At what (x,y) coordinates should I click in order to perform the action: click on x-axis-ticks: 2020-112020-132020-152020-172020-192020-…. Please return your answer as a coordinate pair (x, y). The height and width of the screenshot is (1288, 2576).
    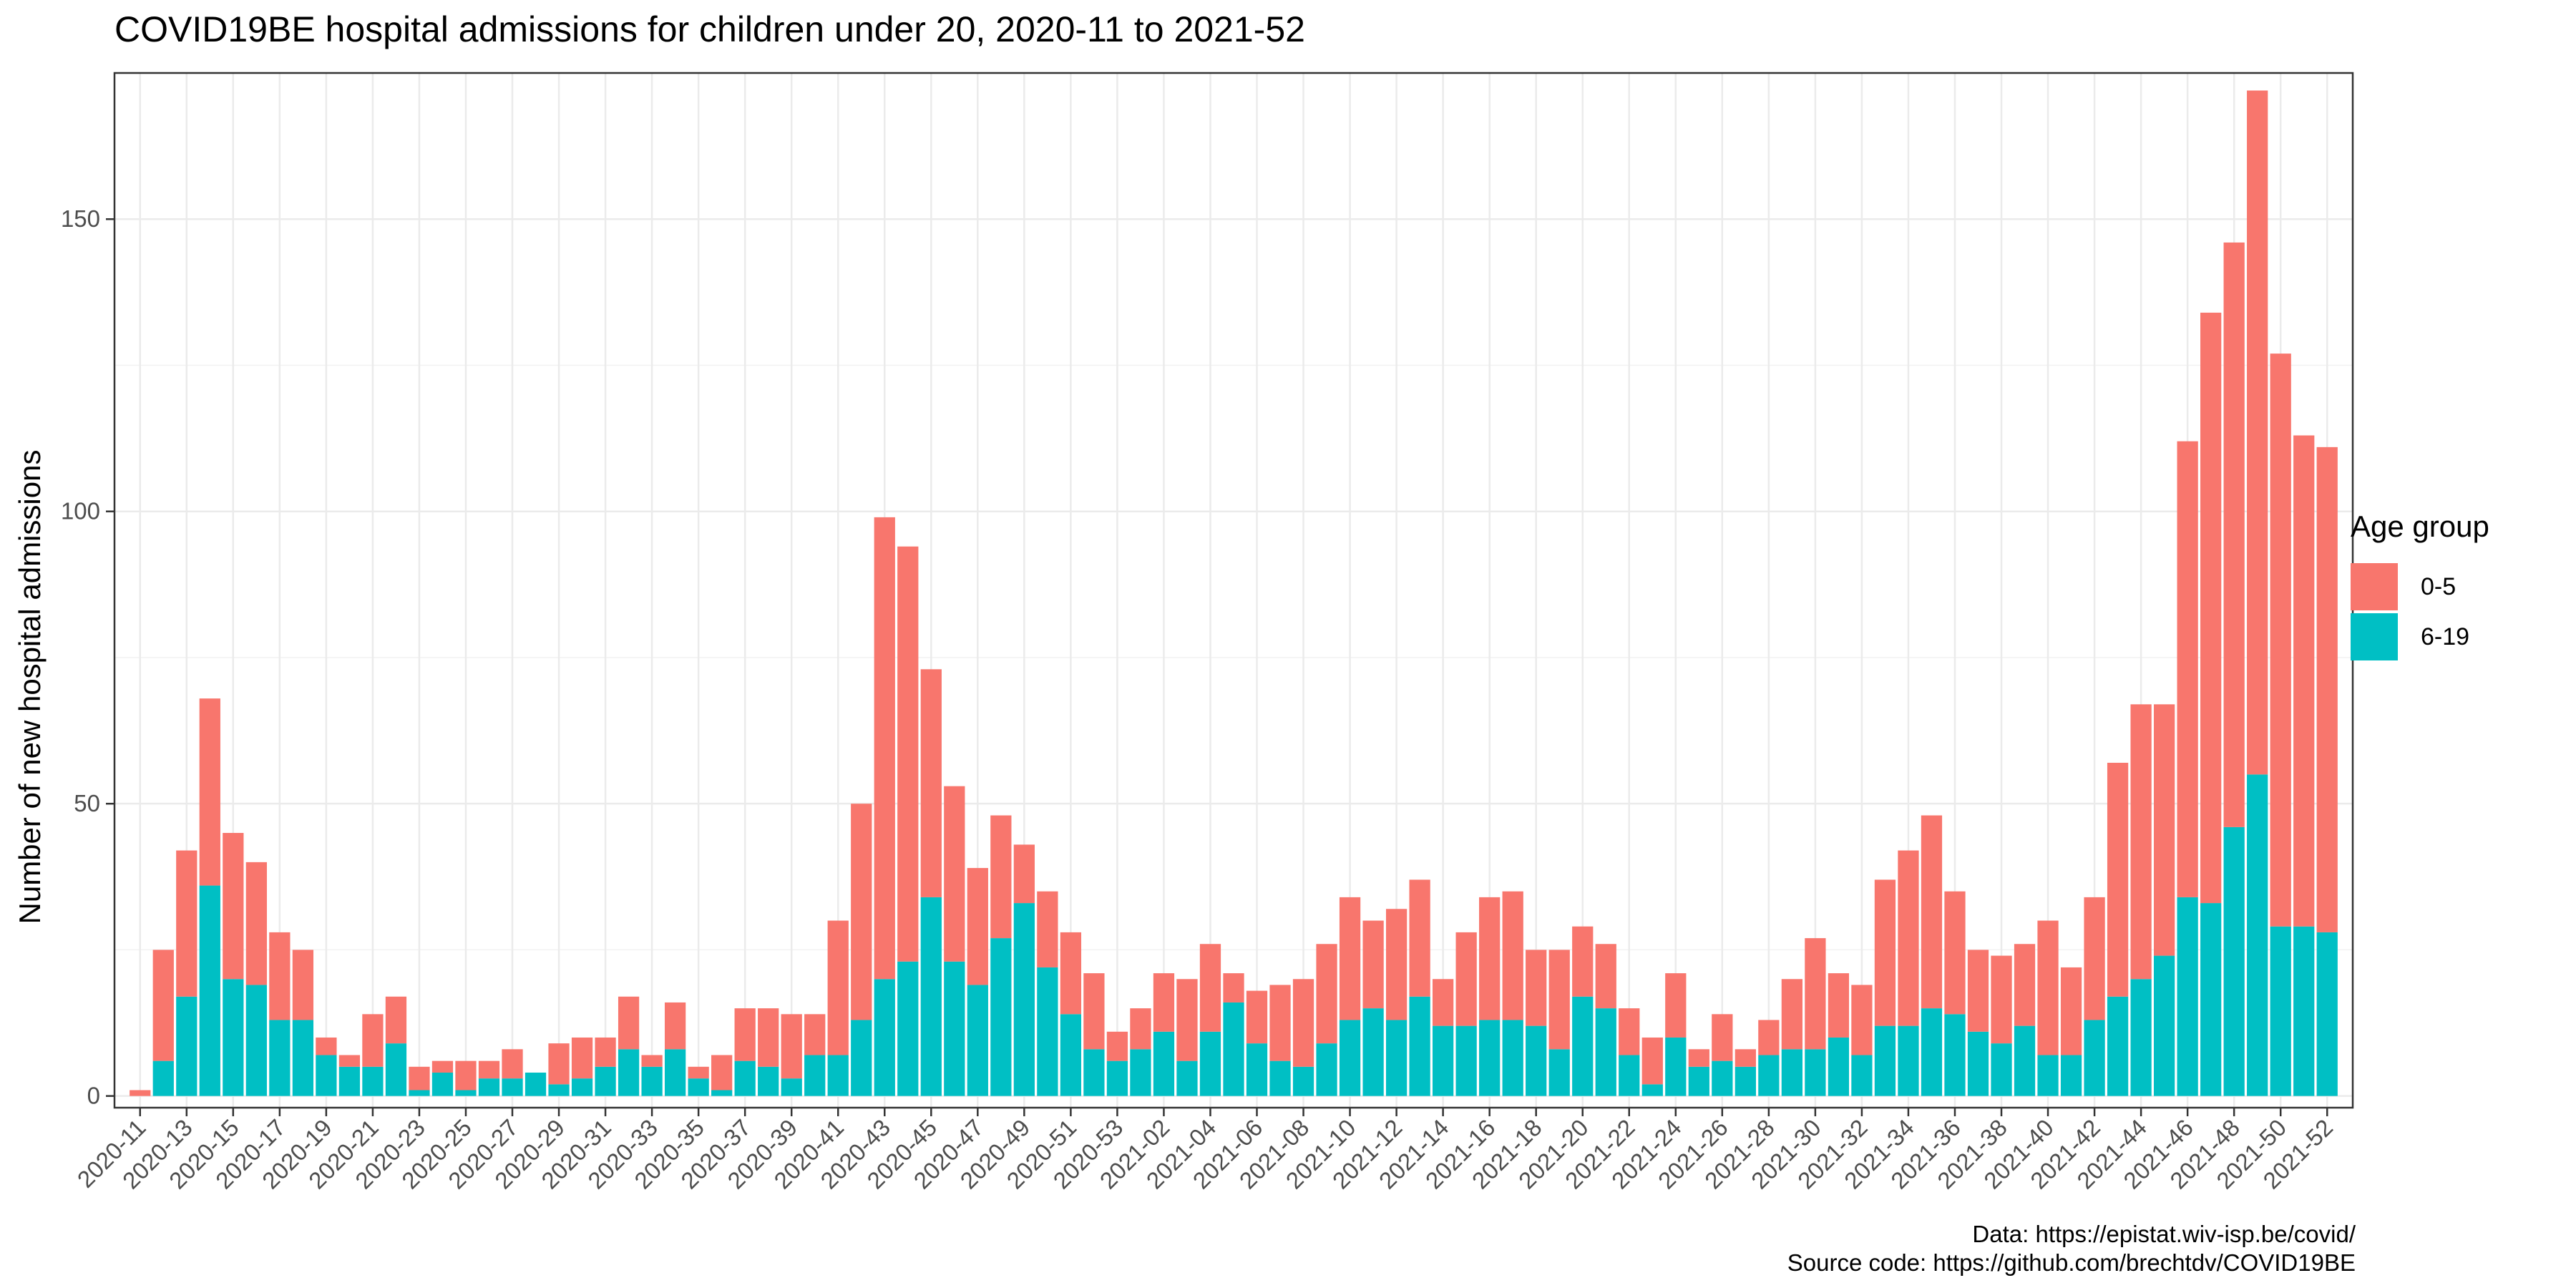
    Looking at the image, I should click on (1205, 1151).